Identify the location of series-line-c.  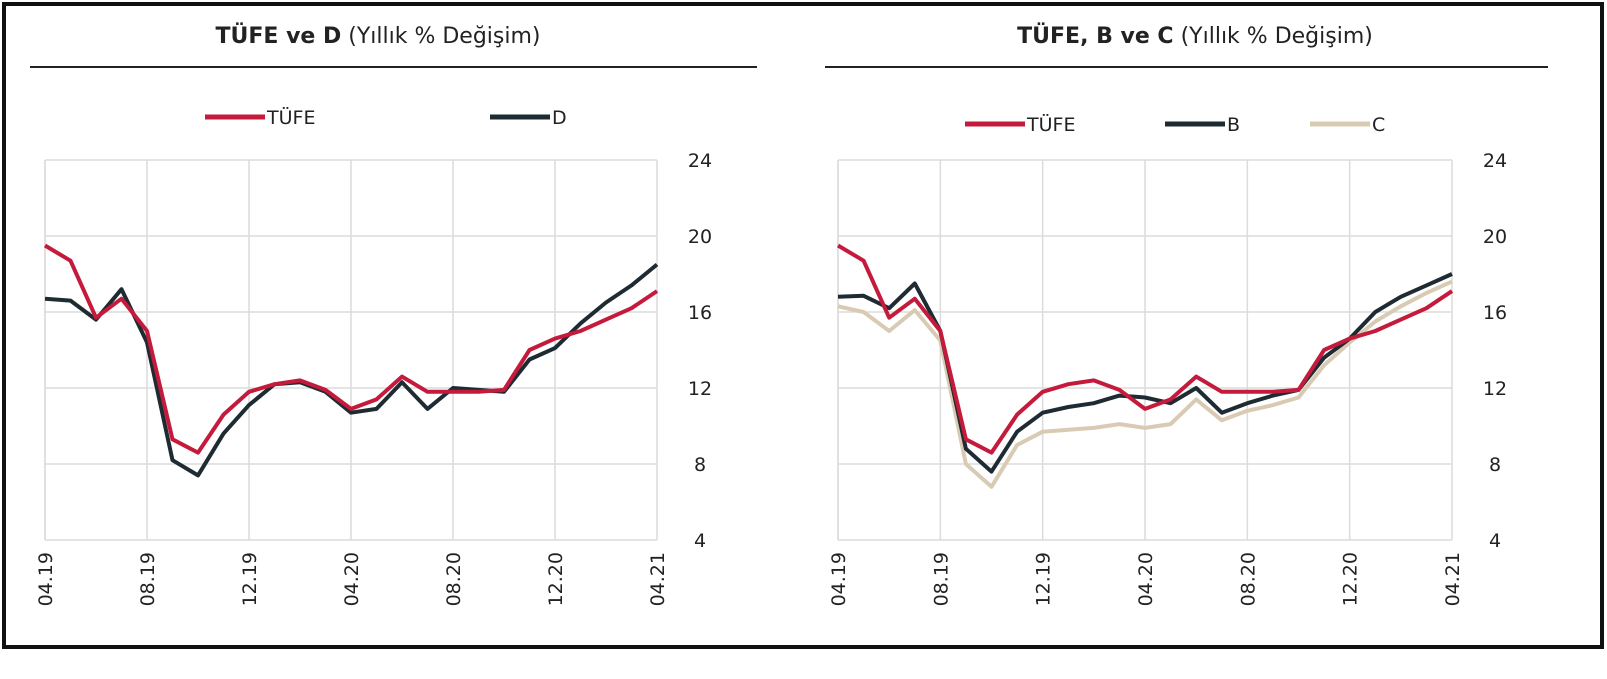
(1145, 384).